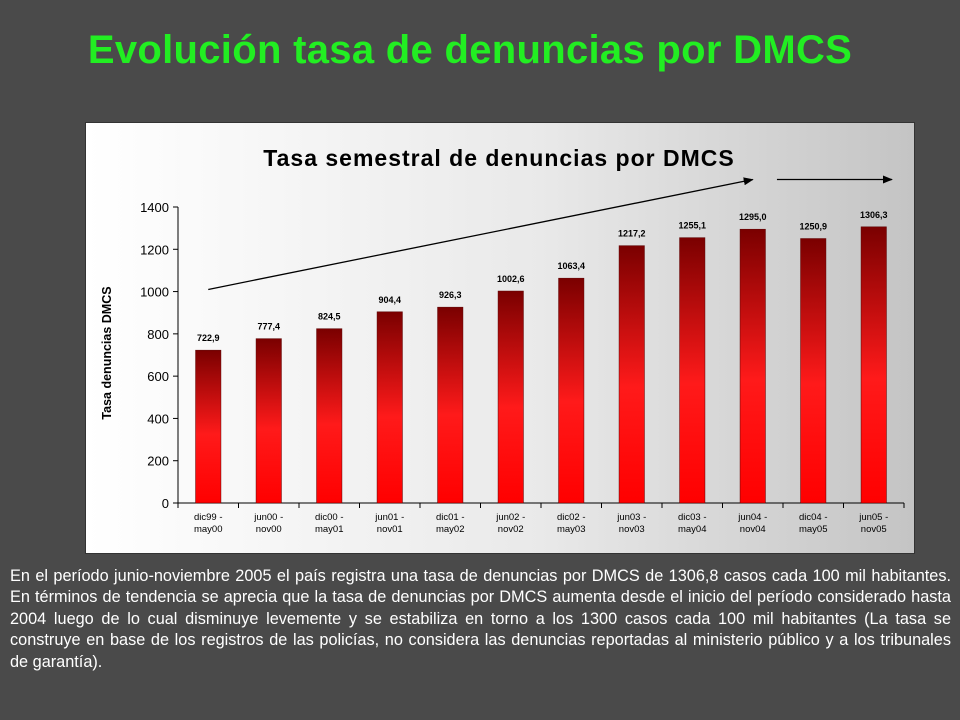 The width and height of the screenshot is (960, 720). What do you see at coordinates (158, 461) in the screenshot?
I see `y-tick-label: 200` at bounding box center [158, 461].